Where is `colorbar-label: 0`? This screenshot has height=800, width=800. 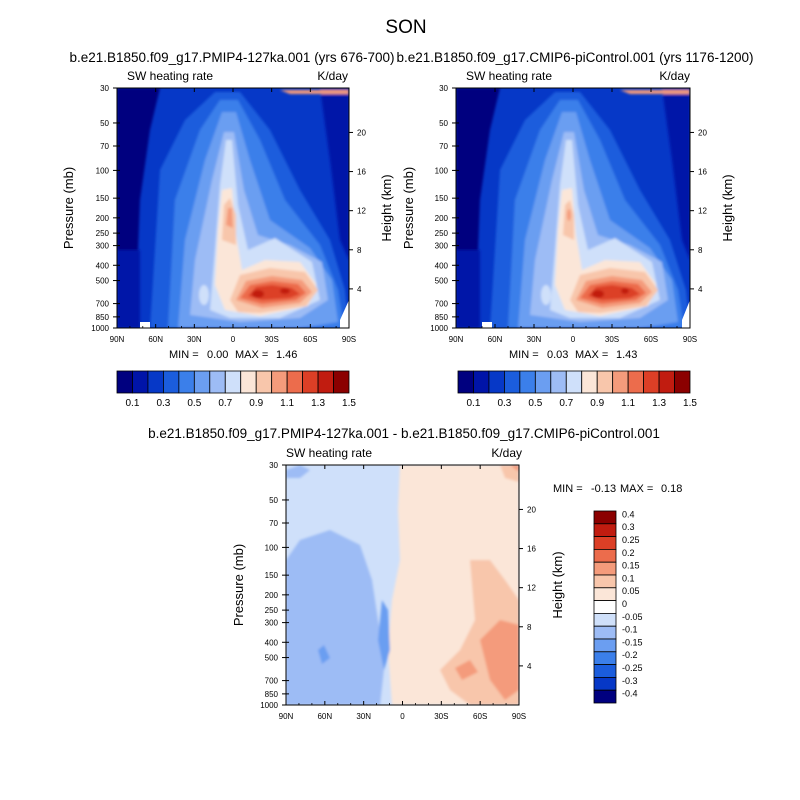
colorbar-label: 0 is located at coordinates (624, 604).